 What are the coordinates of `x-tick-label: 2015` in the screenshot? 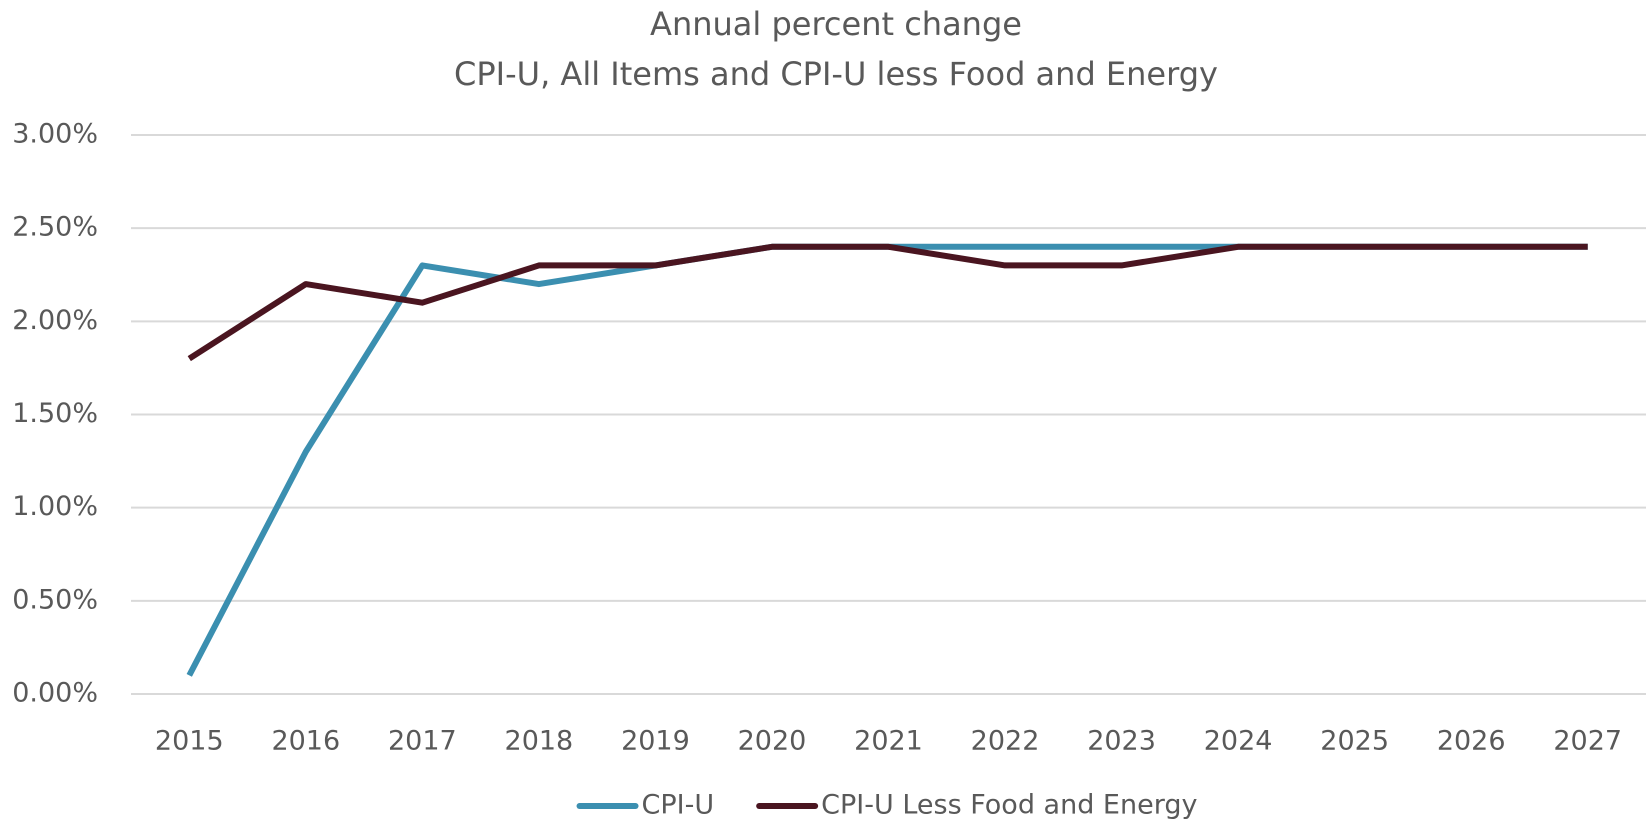 It's located at (189, 741).